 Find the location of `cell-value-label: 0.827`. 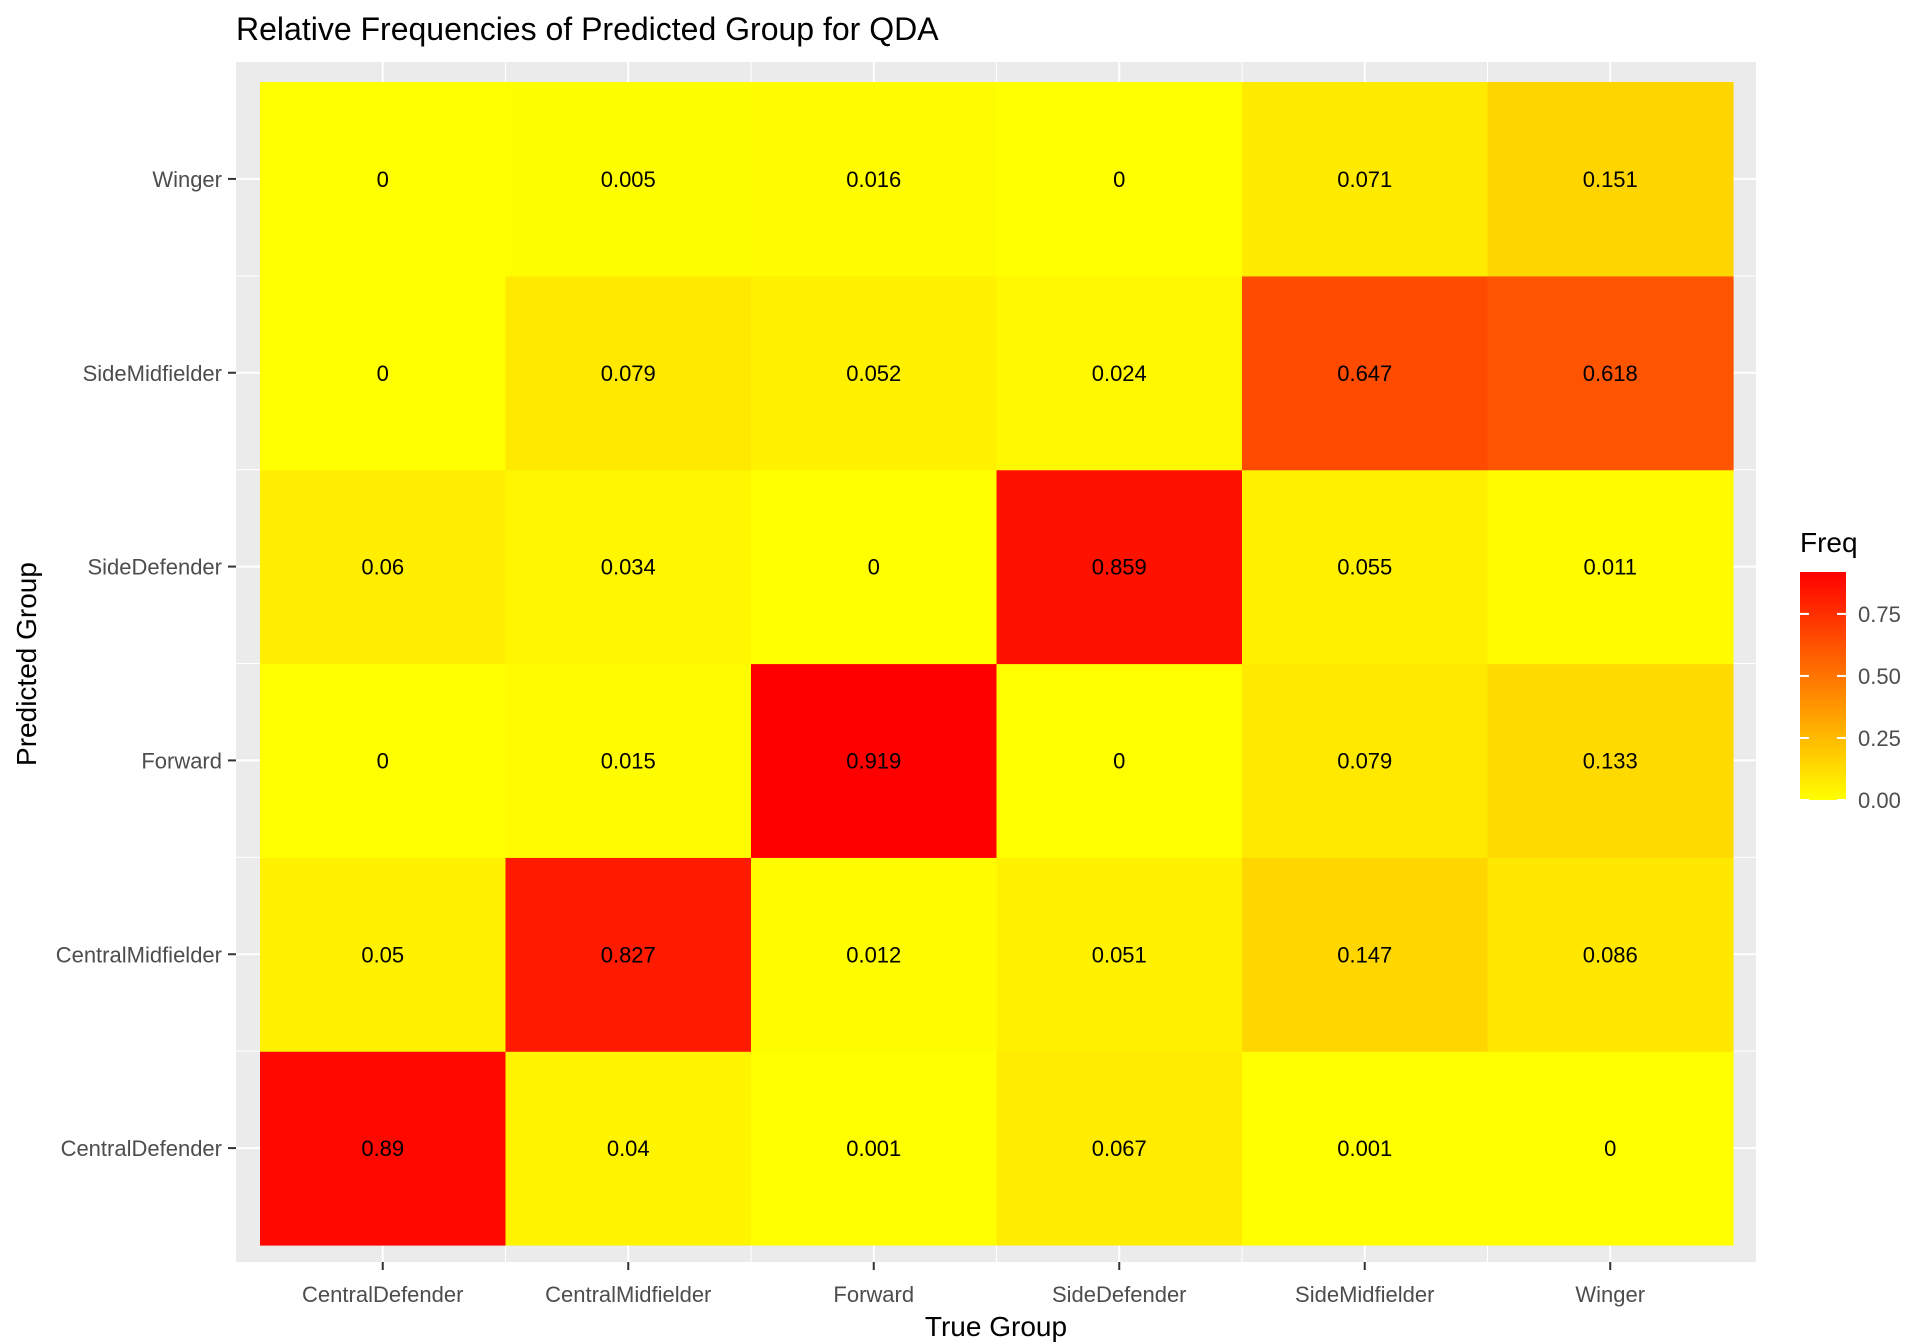

cell-value-label: 0.827 is located at coordinates (628, 954).